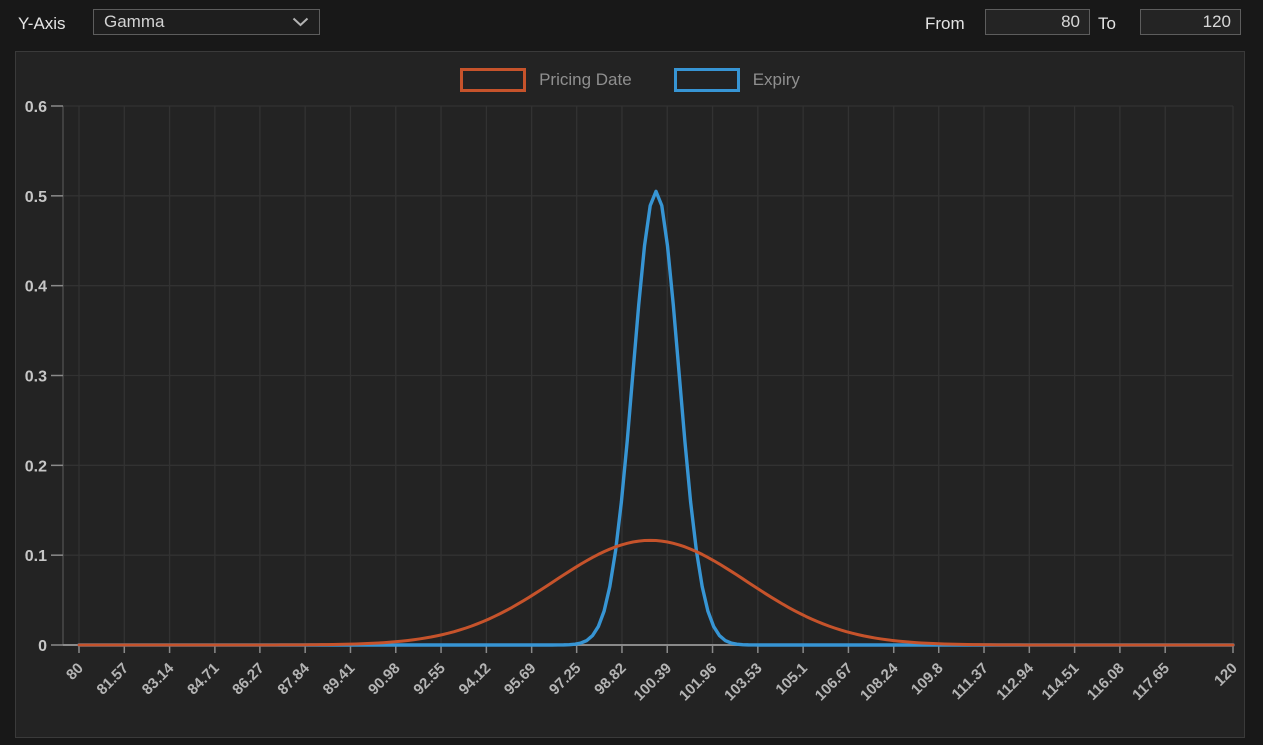 This screenshot has height=745, width=1263. What do you see at coordinates (743, 682) in the screenshot?
I see `svg-text: 103.53` at bounding box center [743, 682].